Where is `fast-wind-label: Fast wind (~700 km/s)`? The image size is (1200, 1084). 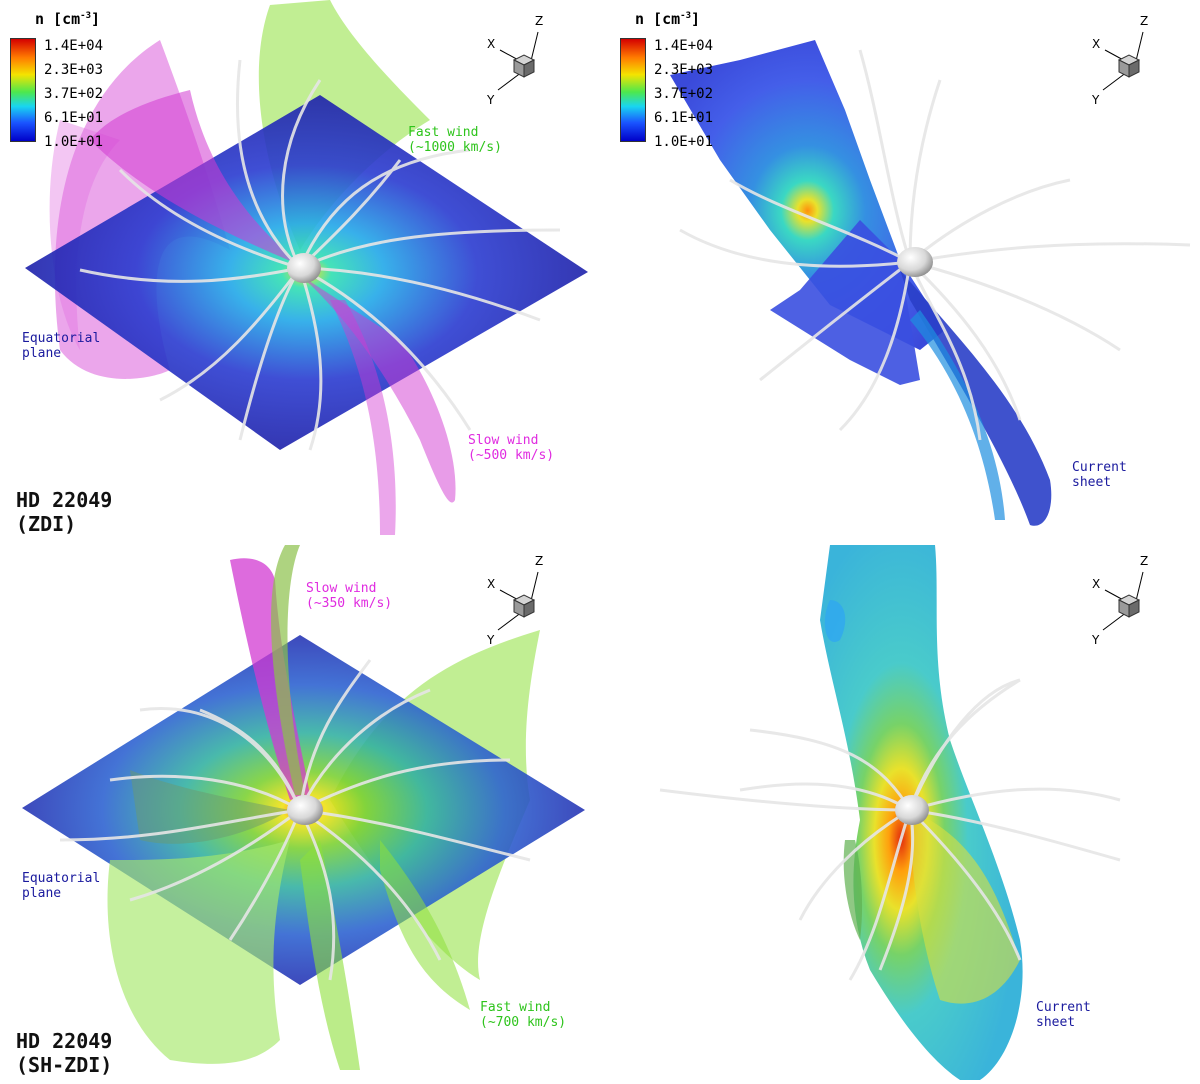
fast-wind-label: Fast wind (~700 km/s) is located at coordinates (523, 1015).